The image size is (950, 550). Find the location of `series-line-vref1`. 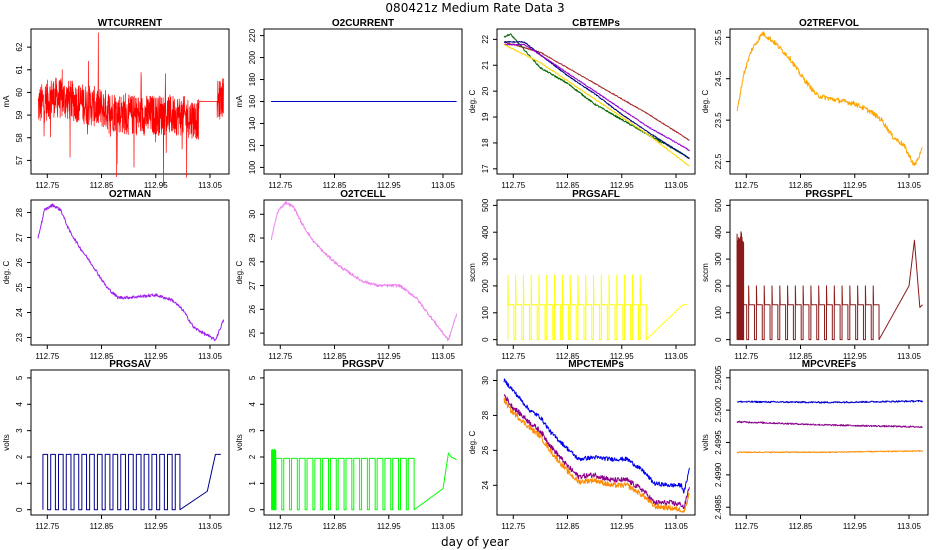

series-line-vref1 is located at coordinates (830, 401).